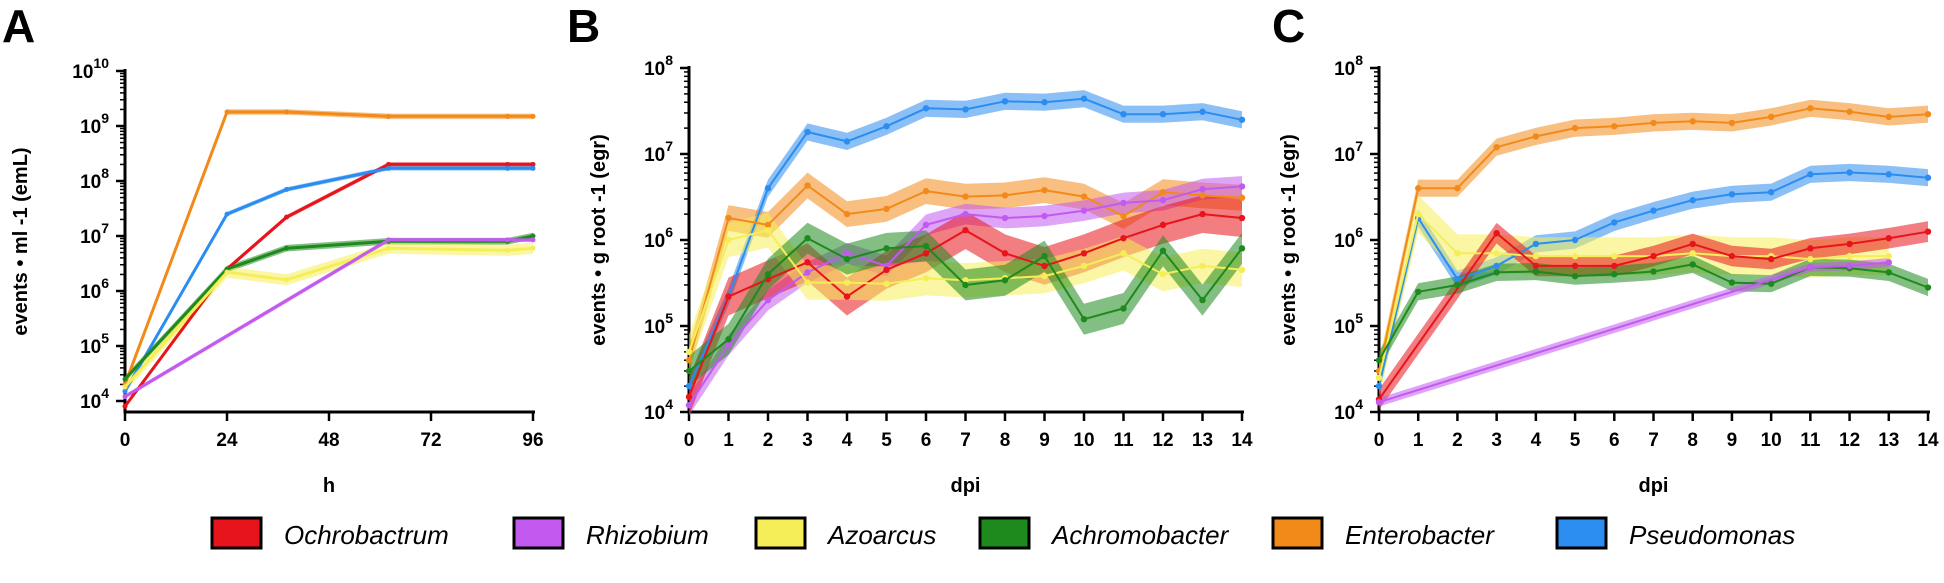 This screenshot has width=1944, height=583. I want to click on x-tick-label: 48, so click(328, 440).